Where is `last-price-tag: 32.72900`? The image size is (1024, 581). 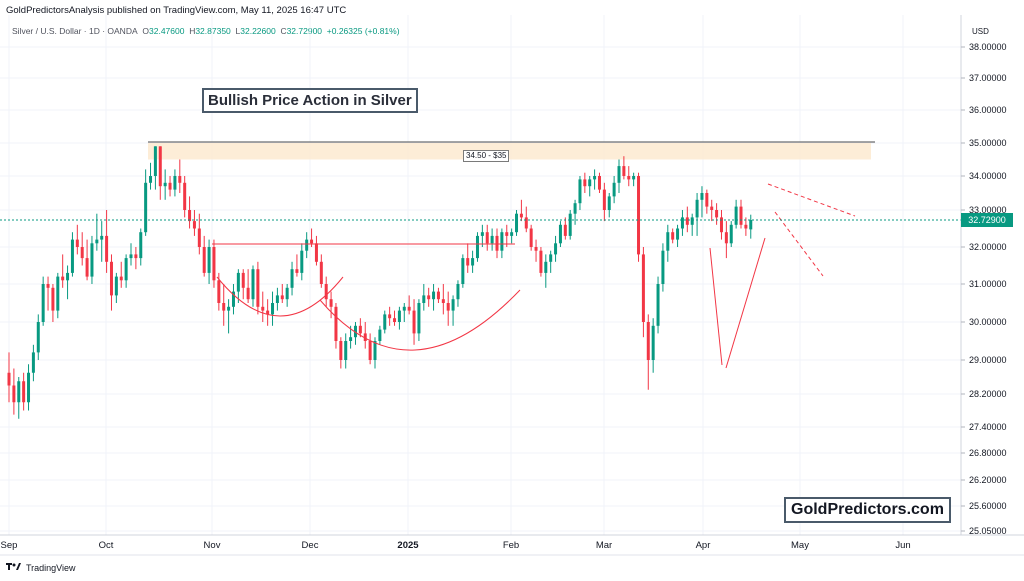 last-price-tag: 32.72900 is located at coordinates (987, 220).